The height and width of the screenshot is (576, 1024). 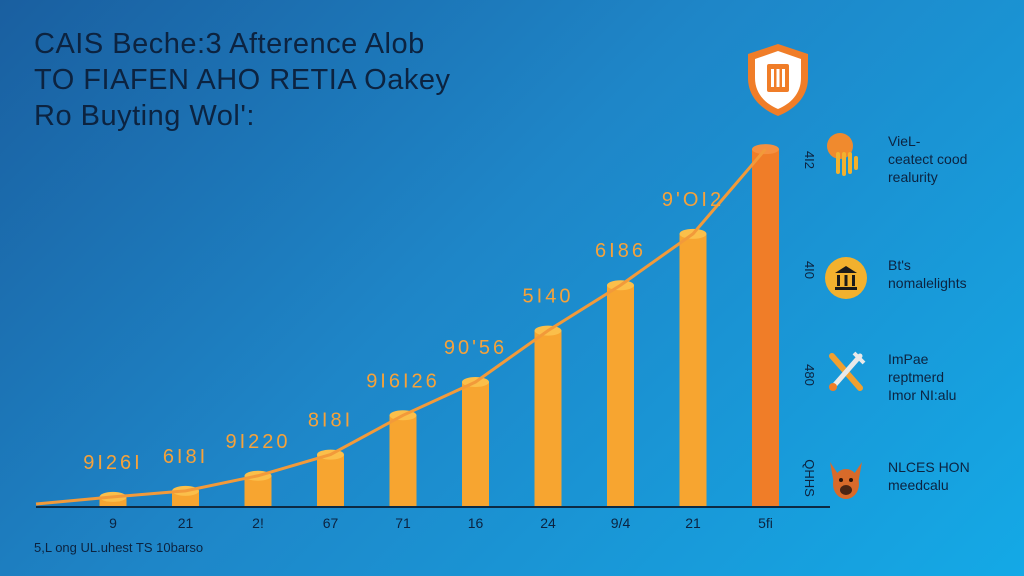 What do you see at coordinates (918, 485) in the screenshot?
I see `legend-line: meedcalu` at bounding box center [918, 485].